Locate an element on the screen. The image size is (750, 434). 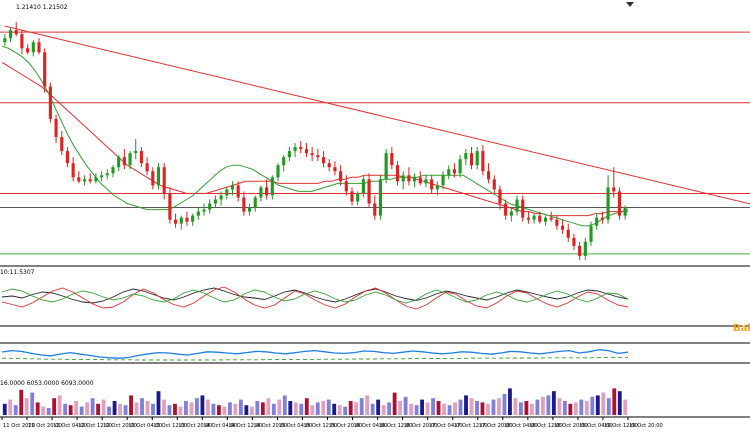
x-tick-label: 19 Oct 04:00 is located at coordinates (596, 426).